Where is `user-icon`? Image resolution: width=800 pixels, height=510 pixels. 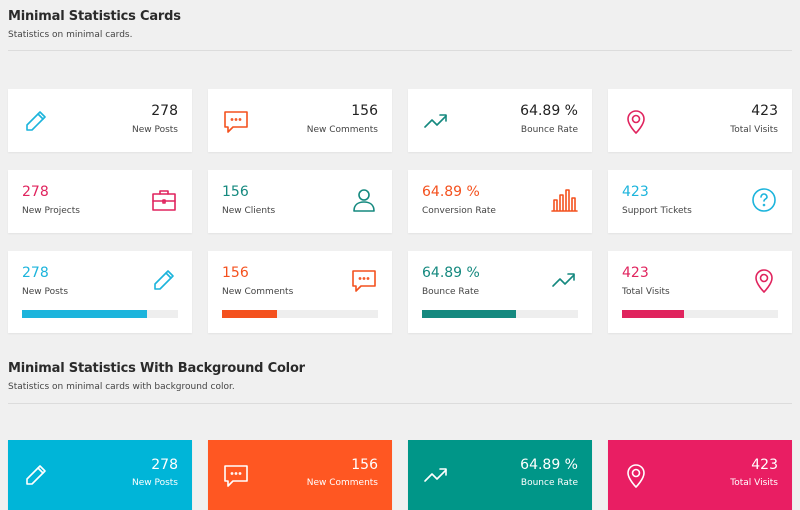
user-icon is located at coordinates (364, 200).